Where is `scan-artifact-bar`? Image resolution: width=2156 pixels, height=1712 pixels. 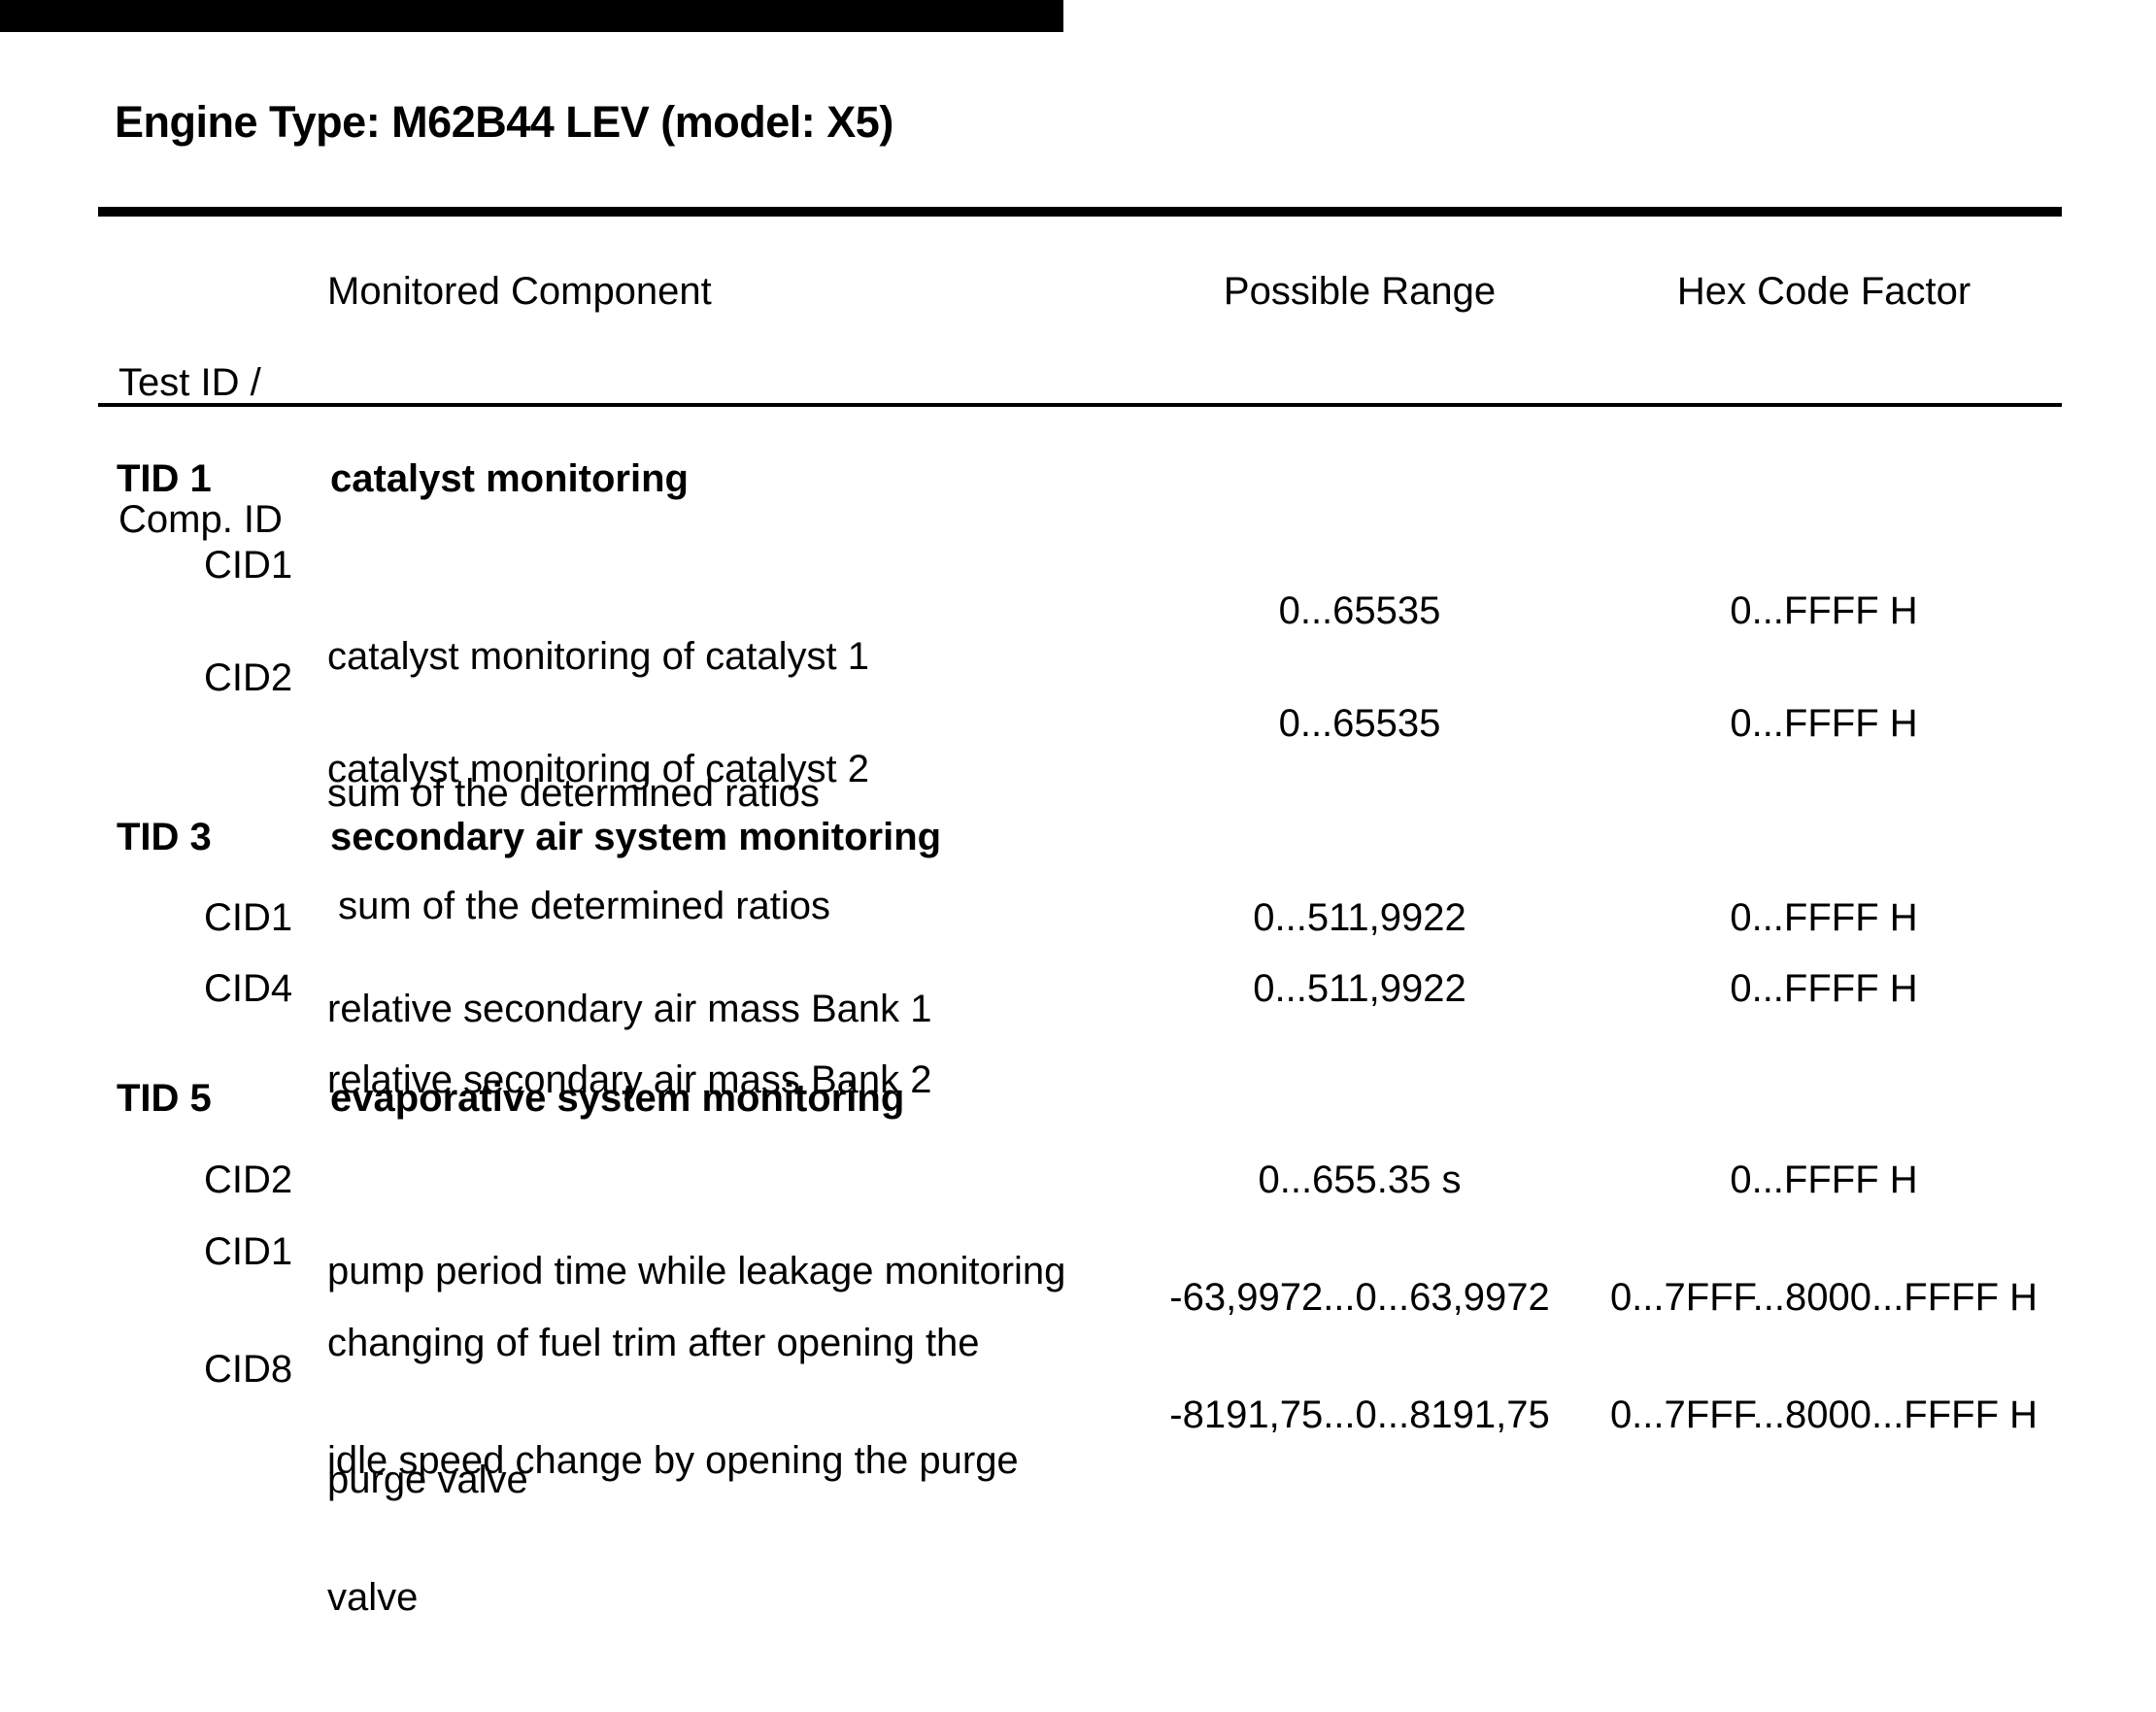 scan-artifact-bar is located at coordinates (531, 16).